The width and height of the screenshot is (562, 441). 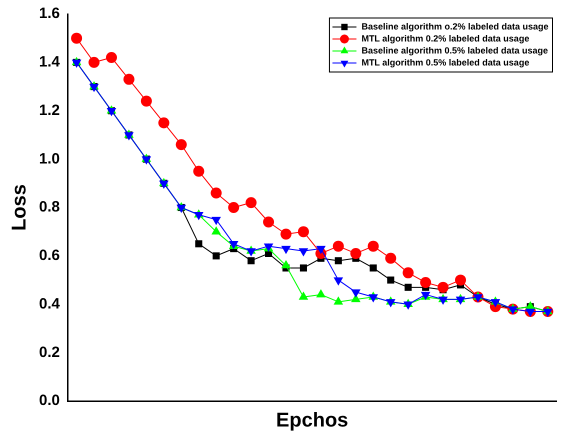 What do you see at coordinates (49, 352) in the screenshot?
I see `y-tick-label: 0.2` at bounding box center [49, 352].